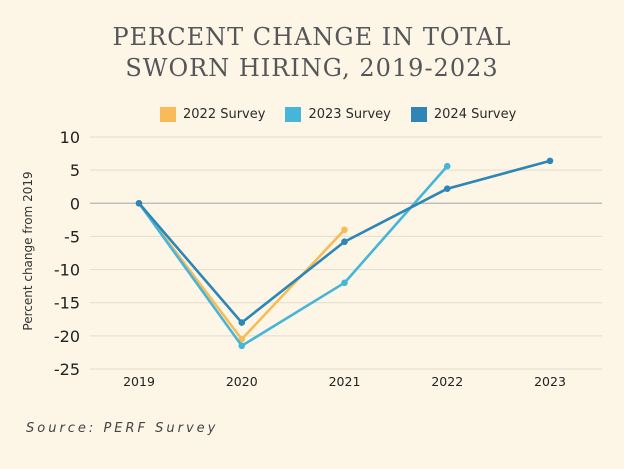  I want to click on legend-label-2023-survey: 2023 Survey, so click(349, 114).